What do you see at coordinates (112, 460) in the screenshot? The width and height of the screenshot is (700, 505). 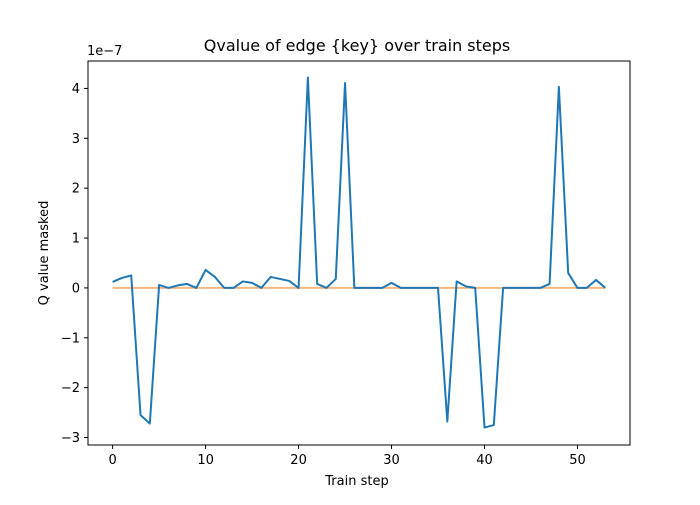 I see `x-tick-label: 0` at bounding box center [112, 460].